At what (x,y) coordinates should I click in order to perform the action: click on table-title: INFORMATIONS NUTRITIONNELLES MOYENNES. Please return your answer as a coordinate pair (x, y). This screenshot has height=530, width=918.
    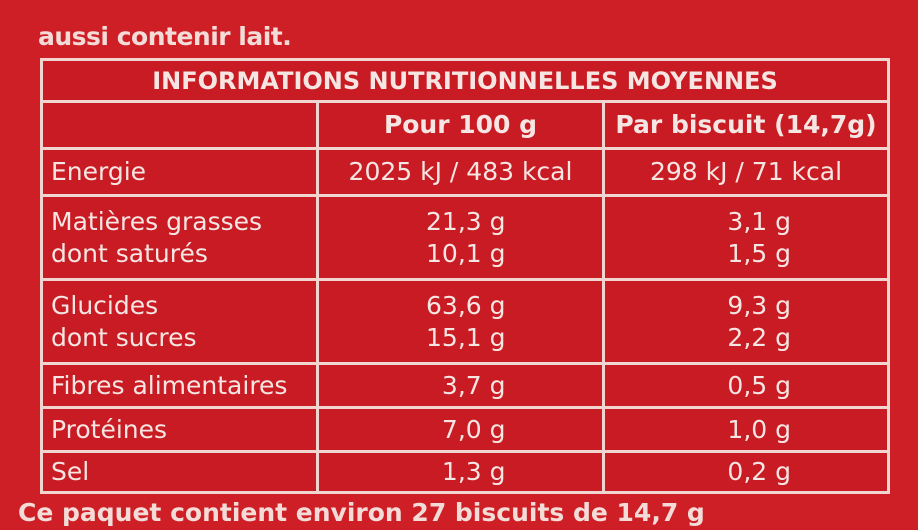
    Looking at the image, I should click on (465, 82).